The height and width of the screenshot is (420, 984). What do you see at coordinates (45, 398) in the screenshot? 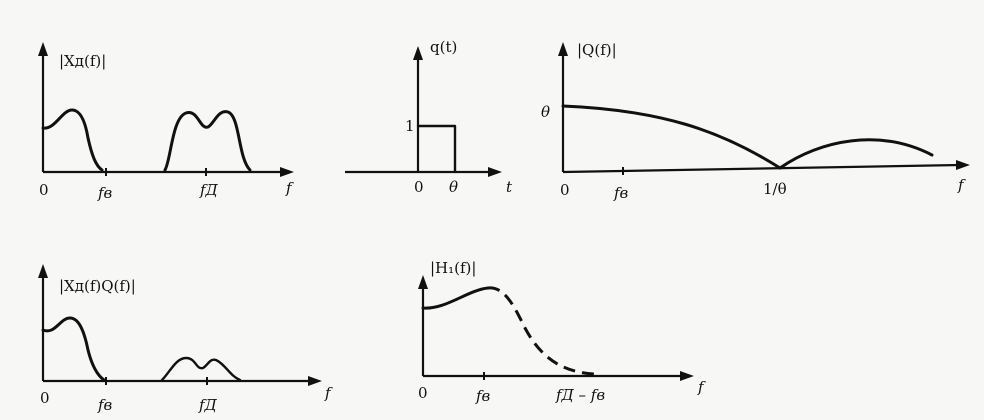
I see `xq-zero-label: 0` at bounding box center [45, 398].